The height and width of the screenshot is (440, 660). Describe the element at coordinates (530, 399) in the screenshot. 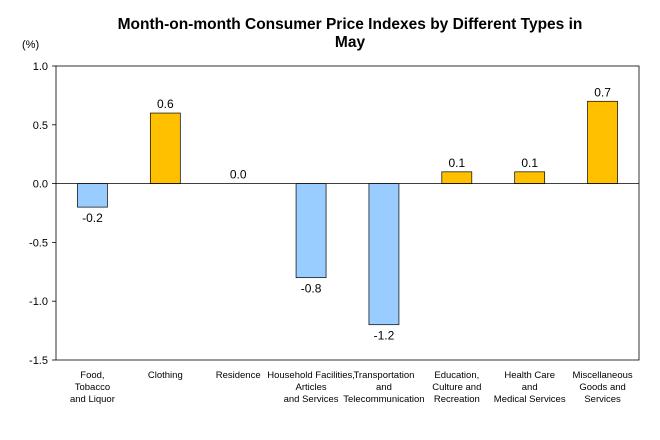

I see `category-label: Medical Services` at that location.